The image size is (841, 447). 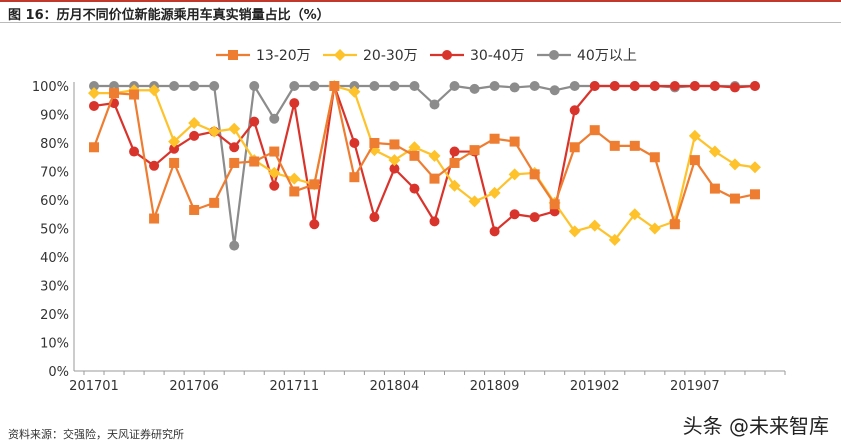 I want to click on y-tick-label: 60%, so click(x=54, y=201).